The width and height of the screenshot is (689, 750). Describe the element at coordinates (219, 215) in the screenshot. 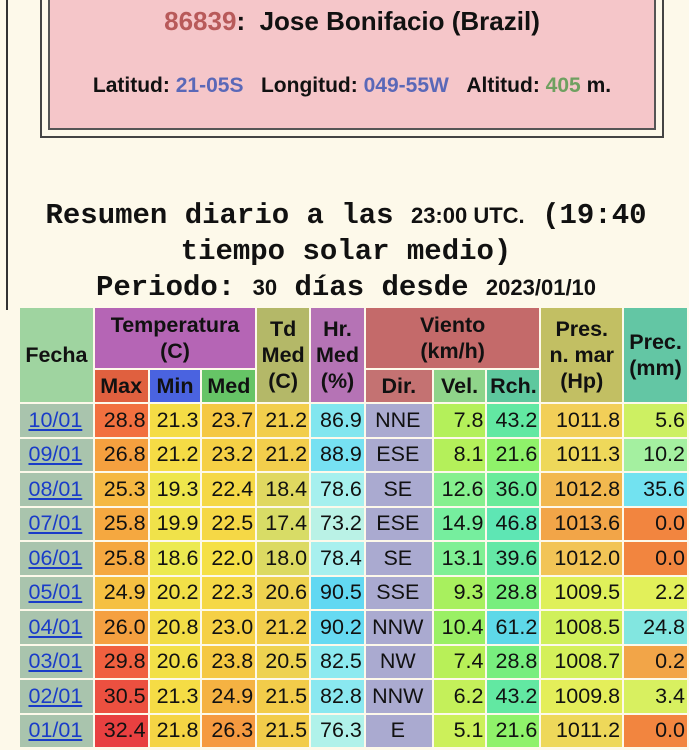

I see `summary-text: Resumen diario a las` at that location.